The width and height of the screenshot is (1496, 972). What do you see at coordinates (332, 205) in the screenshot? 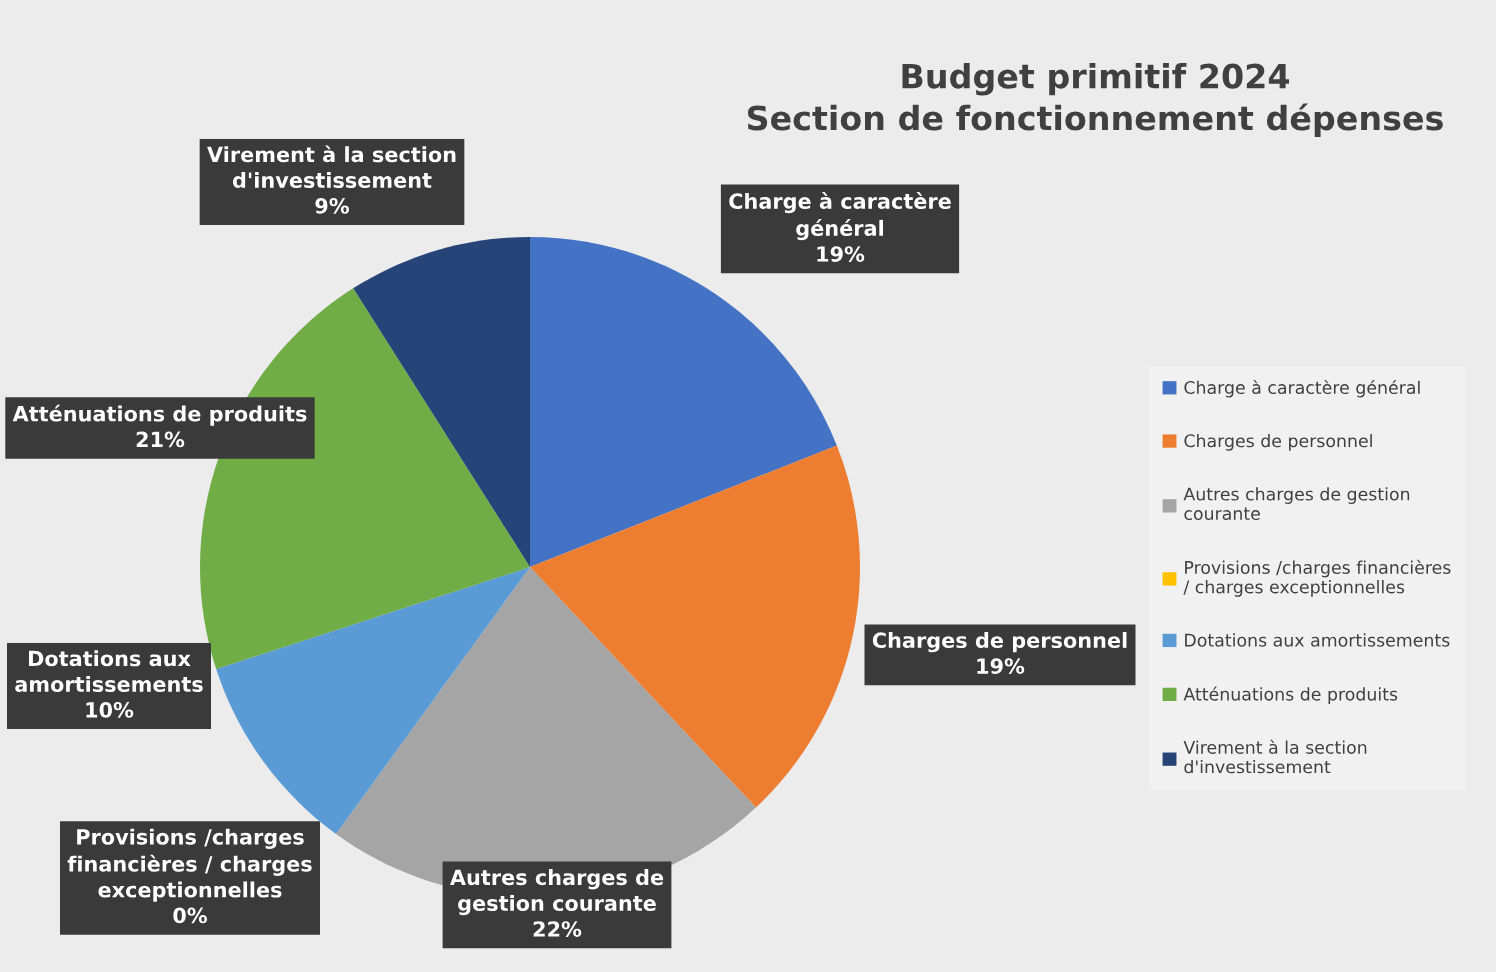
I see `data-label: 9%` at bounding box center [332, 205].